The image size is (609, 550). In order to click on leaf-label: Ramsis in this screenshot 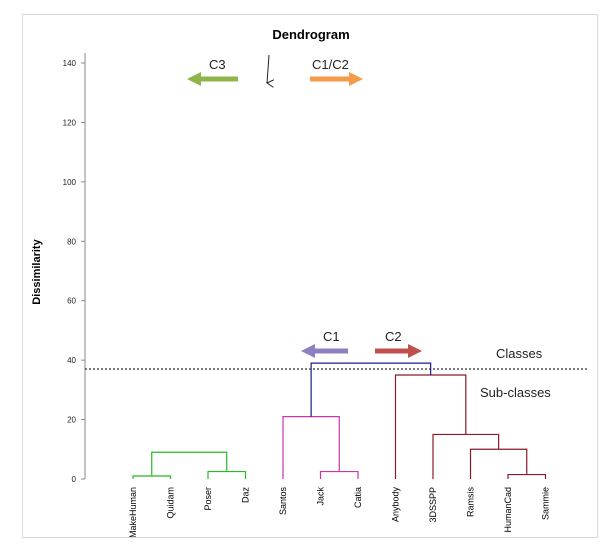, I will do `click(471, 502)`.